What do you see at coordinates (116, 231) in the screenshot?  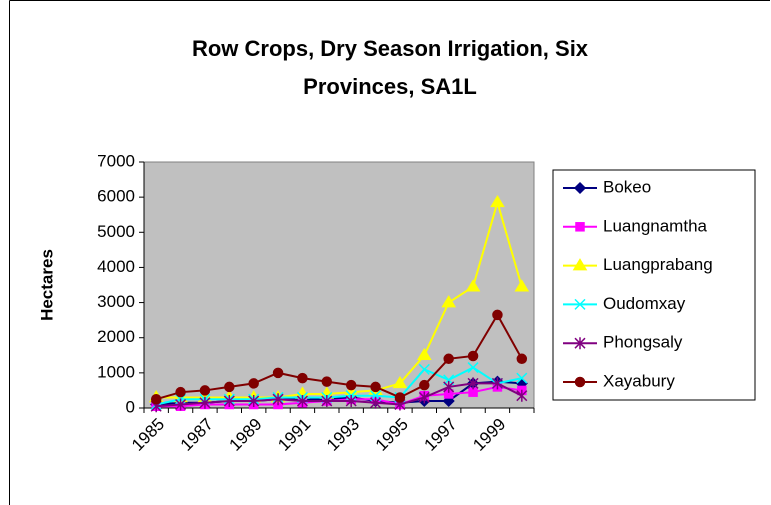 I see `y-tick-label: 5000` at bounding box center [116, 231].